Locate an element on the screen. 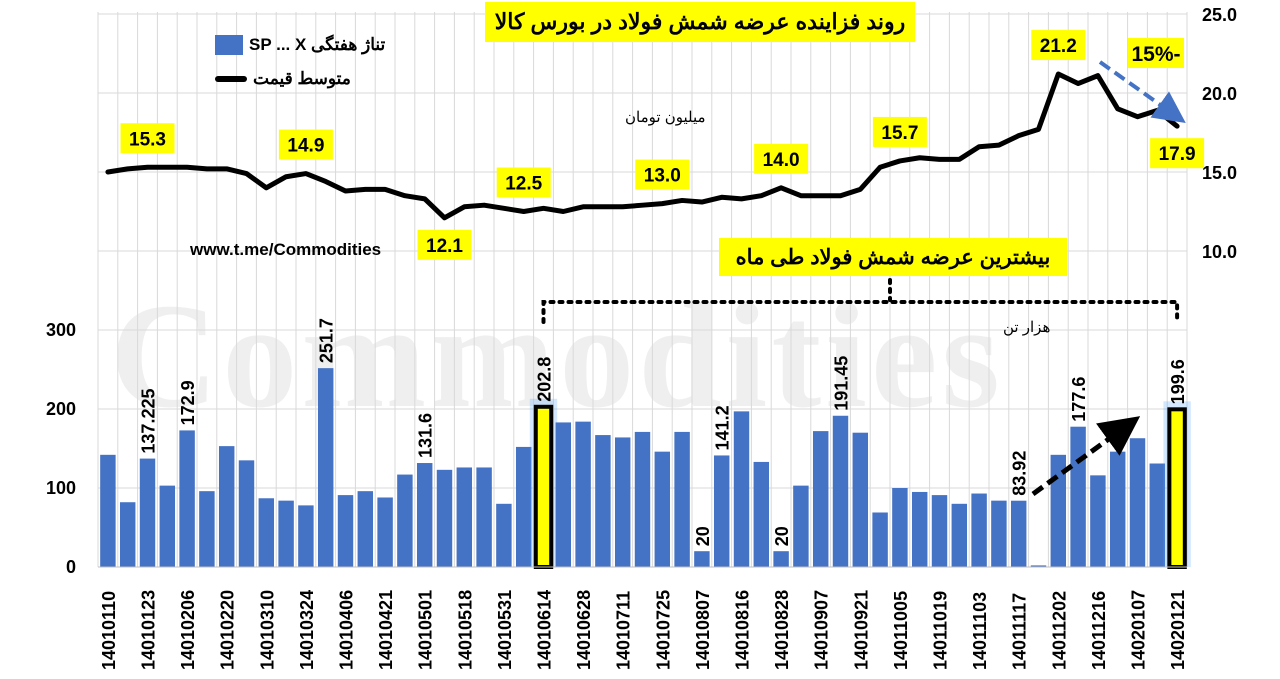 This screenshot has width=1280, height=679. x-tick-label: 14010310 is located at coordinates (267, 630).